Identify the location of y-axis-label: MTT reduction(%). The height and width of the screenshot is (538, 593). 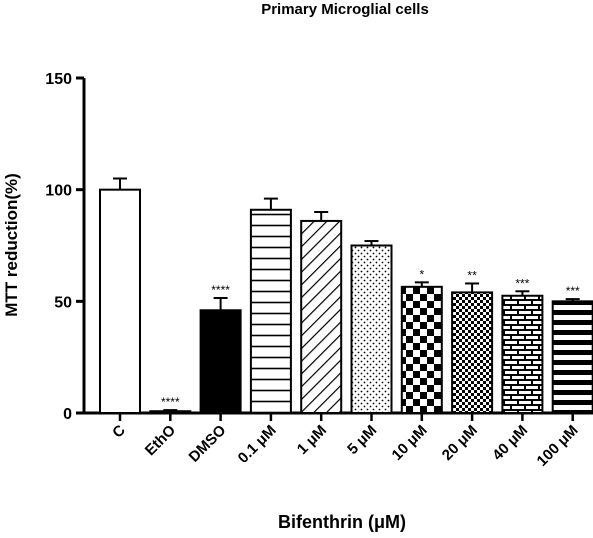
(11, 245).